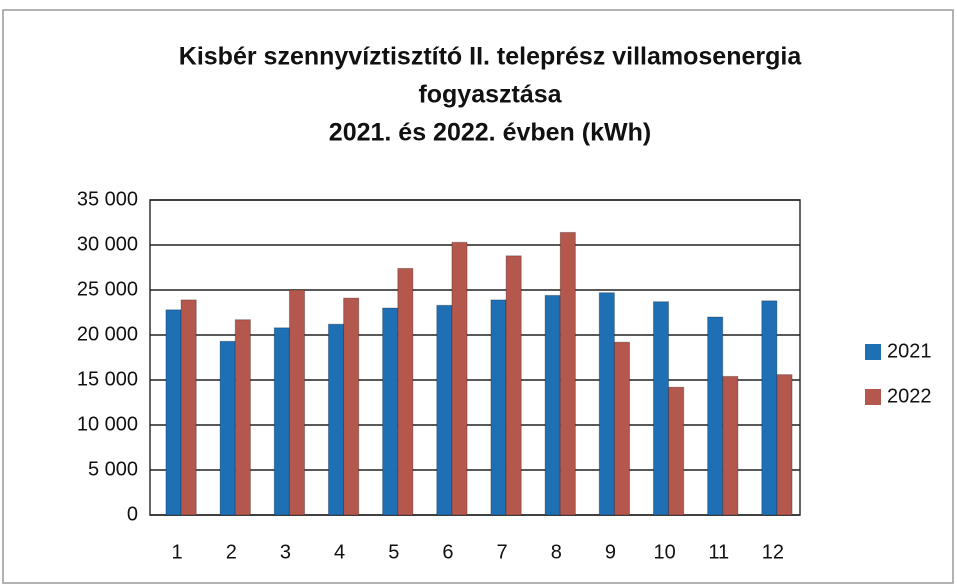  What do you see at coordinates (490, 95) in the screenshot?
I see `chart-title: fogyasztása` at bounding box center [490, 95].